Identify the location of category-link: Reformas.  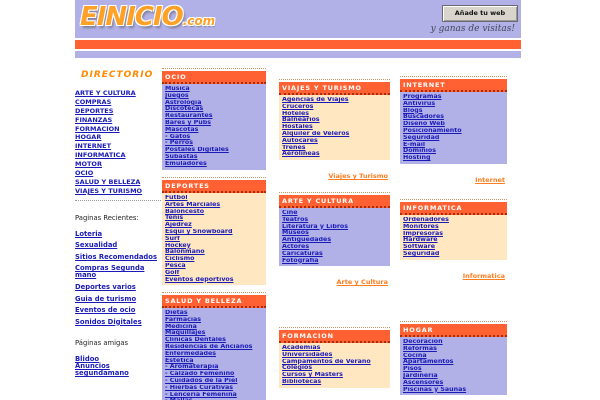
(420, 348).